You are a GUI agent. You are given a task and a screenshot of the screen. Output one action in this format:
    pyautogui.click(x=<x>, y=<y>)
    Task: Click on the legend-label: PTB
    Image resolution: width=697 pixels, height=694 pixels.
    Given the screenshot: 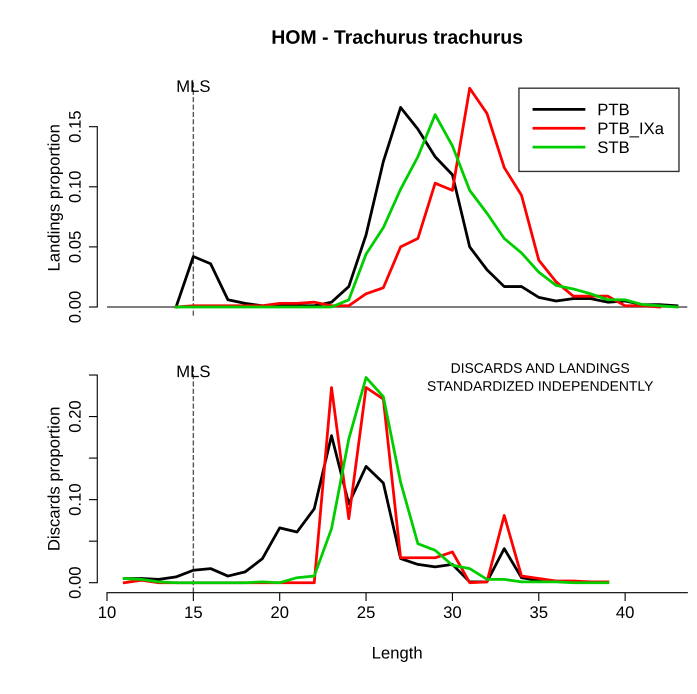 What is the action you would take?
    pyautogui.click(x=613, y=110)
    